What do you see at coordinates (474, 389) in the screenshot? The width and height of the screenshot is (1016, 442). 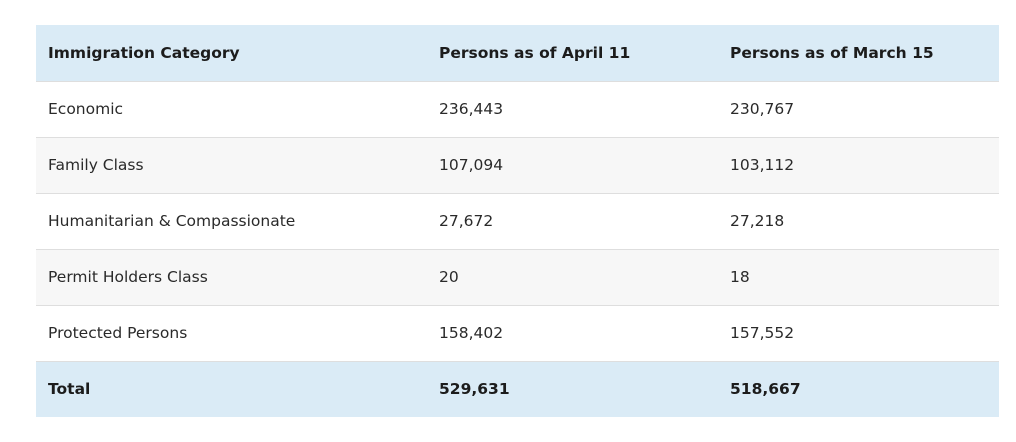 I see `total-april-11: 529,631` at bounding box center [474, 389].